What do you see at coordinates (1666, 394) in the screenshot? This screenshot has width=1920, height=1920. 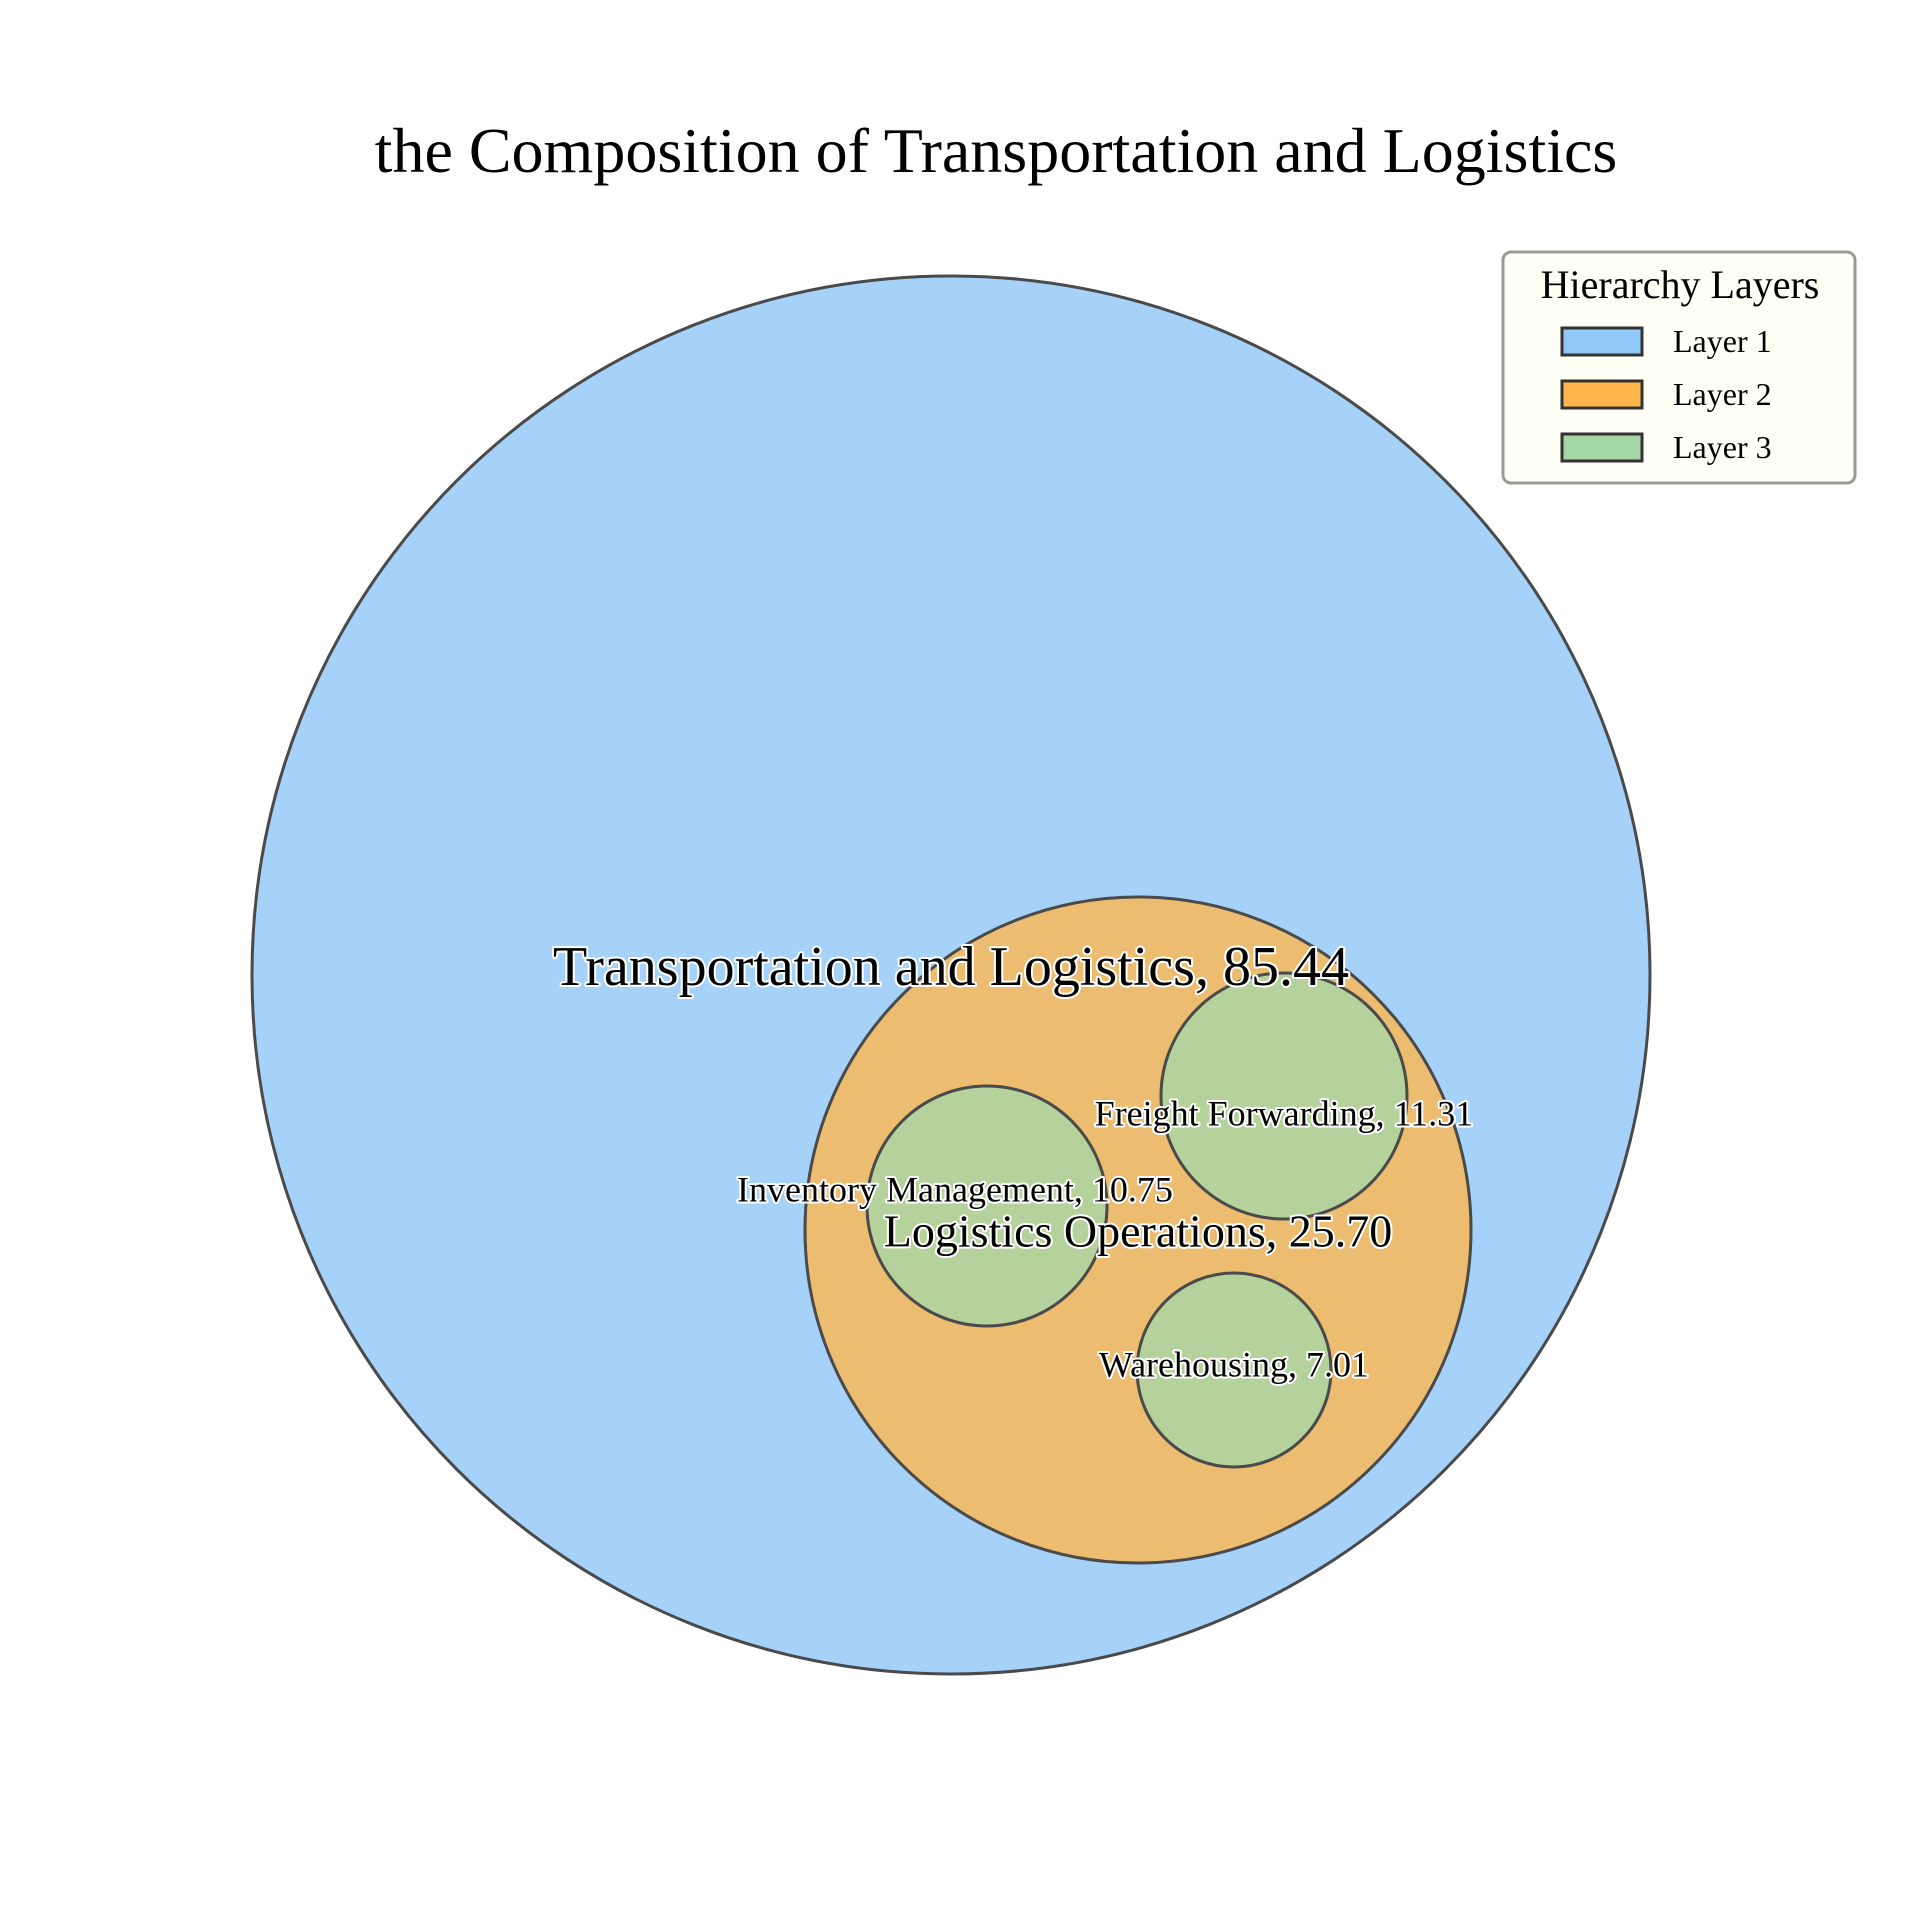 I see `legend-items: Layer 1 Layer 2 Layer 3` at bounding box center [1666, 394].